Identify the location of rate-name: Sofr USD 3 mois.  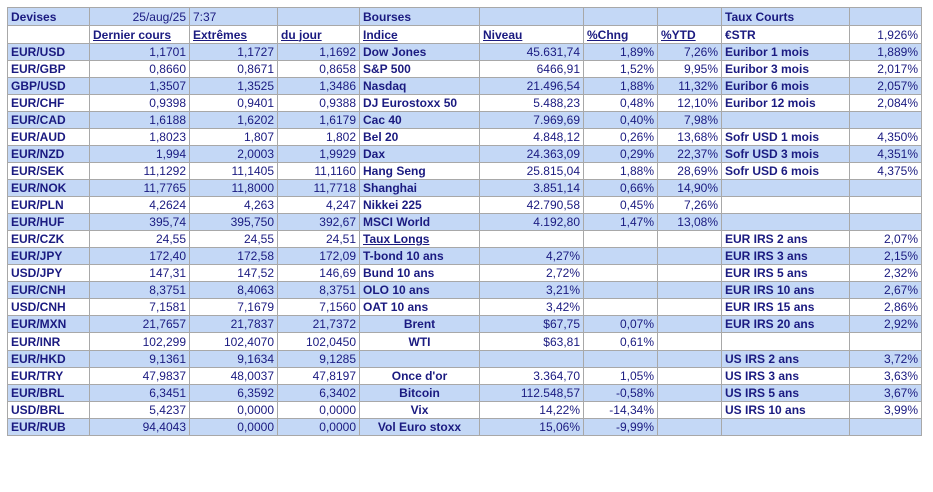
(785, 154).